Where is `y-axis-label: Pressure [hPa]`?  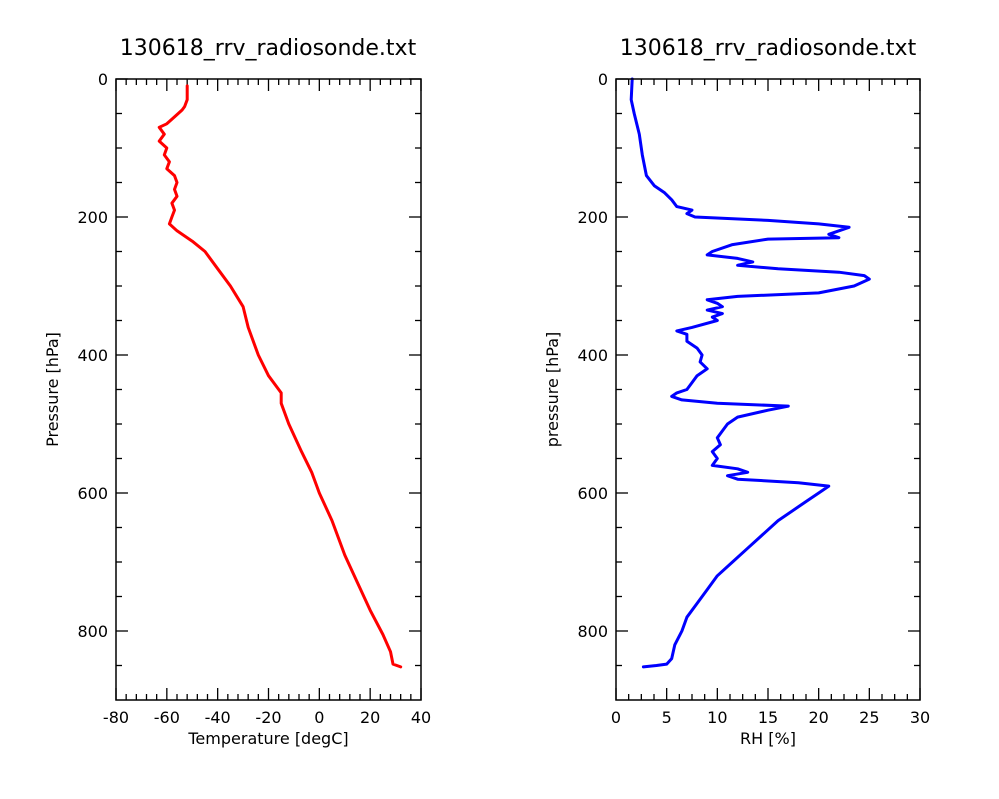
y-axis-label: Pressure [hPa] is located at coordinates (52, 389).